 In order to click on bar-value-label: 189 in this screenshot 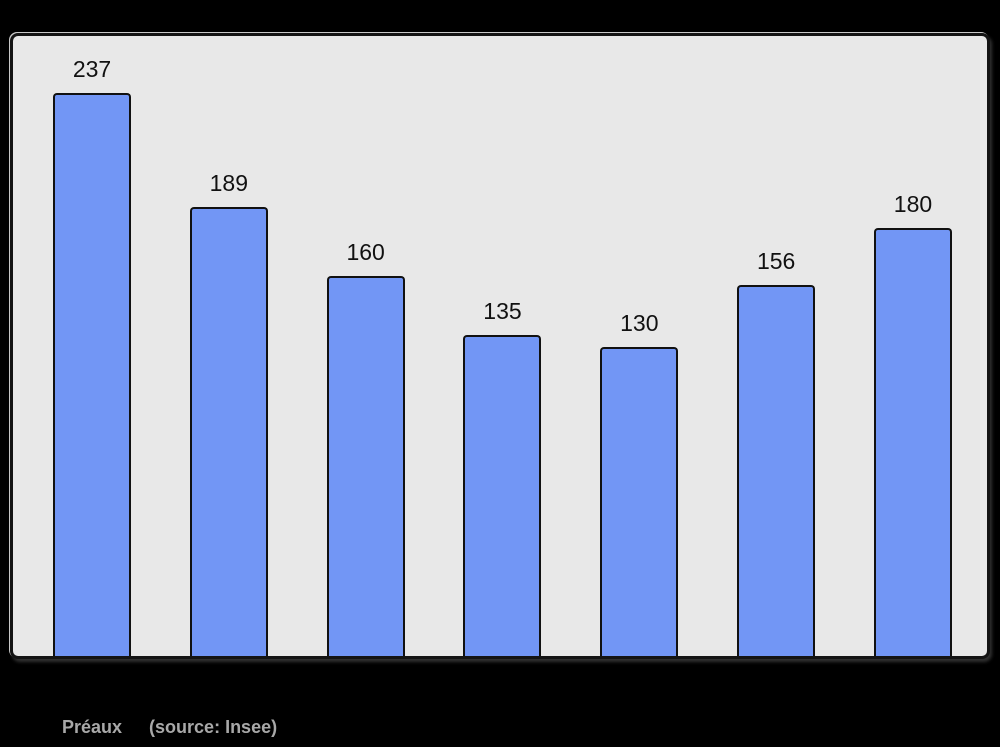, I will do `click(229, 183)`.